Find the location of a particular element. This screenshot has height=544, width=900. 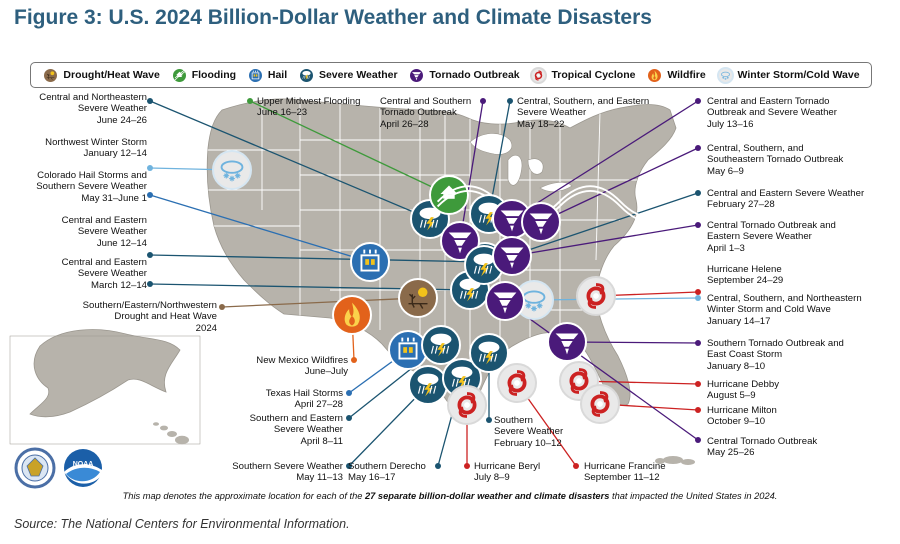

severe-legend-marker is located at coordinates (306, 75).